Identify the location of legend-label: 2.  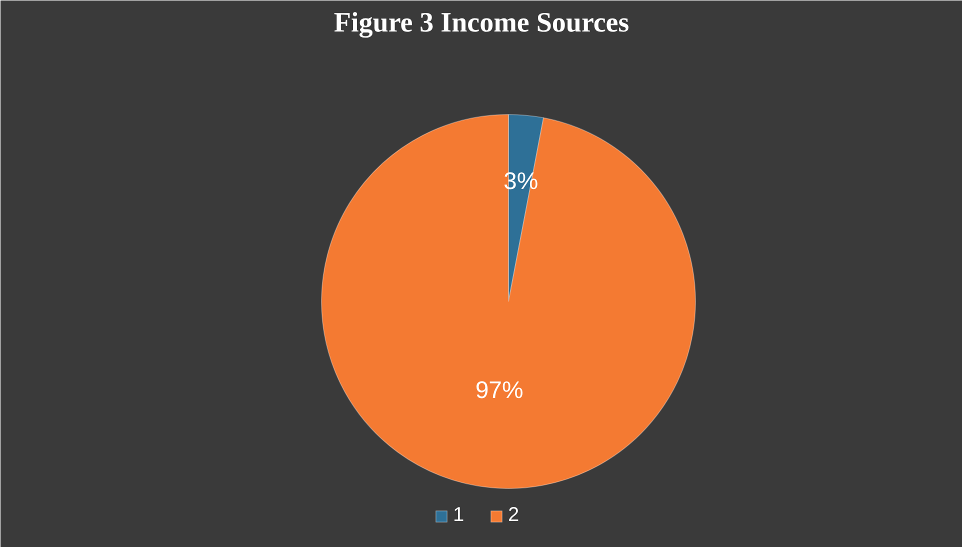
(514, 515).